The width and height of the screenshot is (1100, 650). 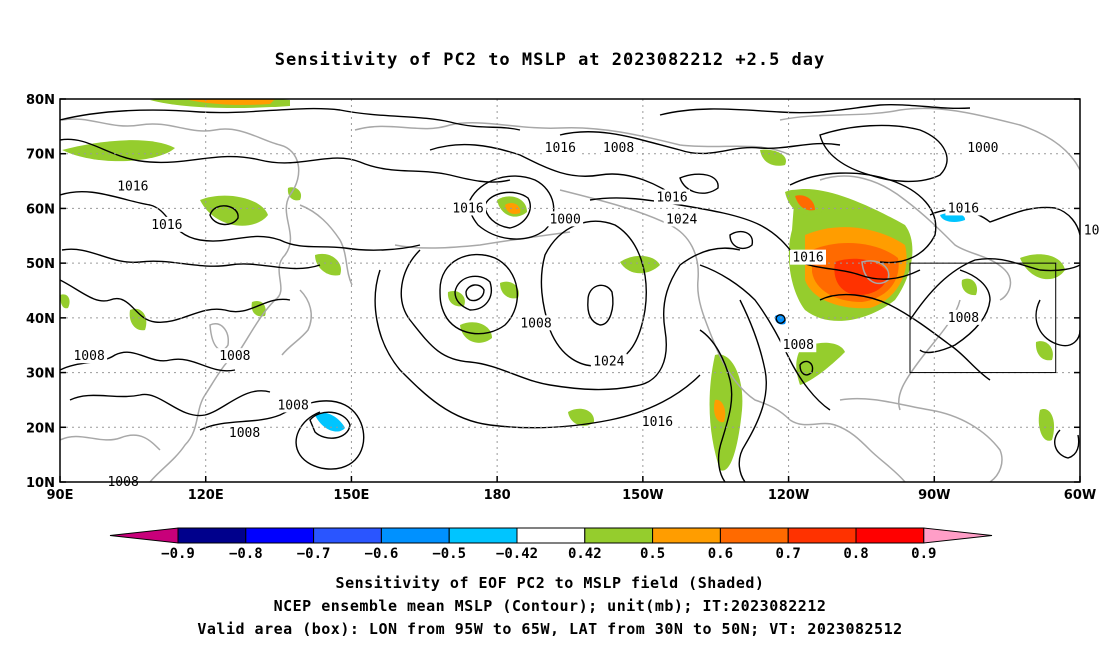 I want to click on colorbar-label: 0.42, so click(x=585, y=554).